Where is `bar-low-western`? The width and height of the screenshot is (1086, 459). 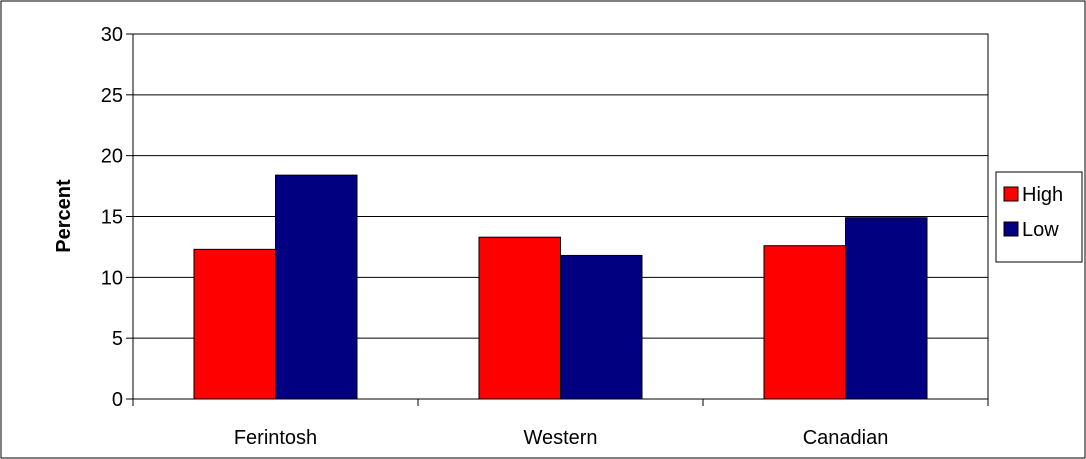 bar-low-western is located at coordinates (601, 327).